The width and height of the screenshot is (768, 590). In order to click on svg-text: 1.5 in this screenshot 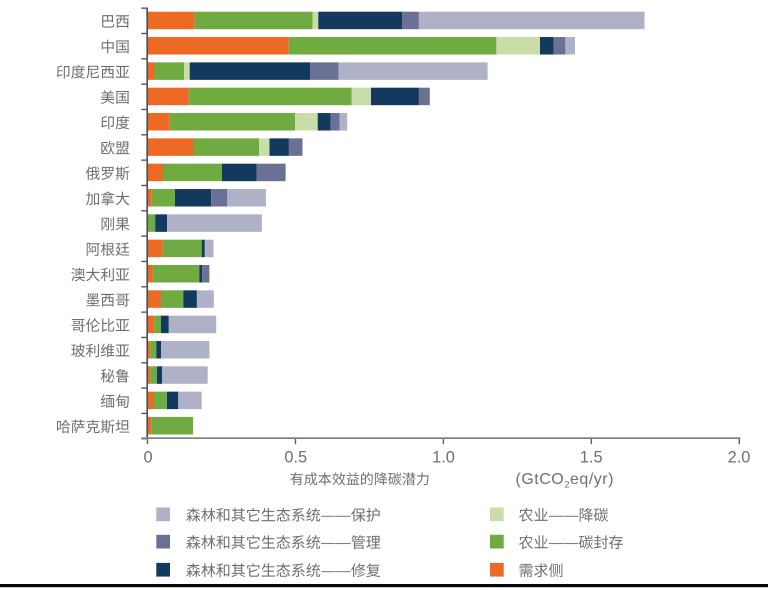, I will do `click(591, 457)`.